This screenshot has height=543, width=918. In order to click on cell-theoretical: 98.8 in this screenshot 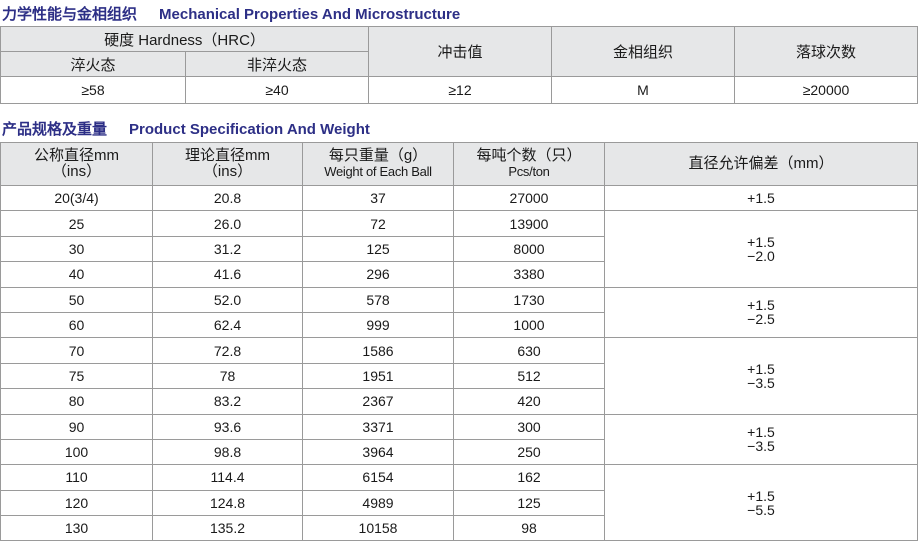, I will do `click(227, 452)`.